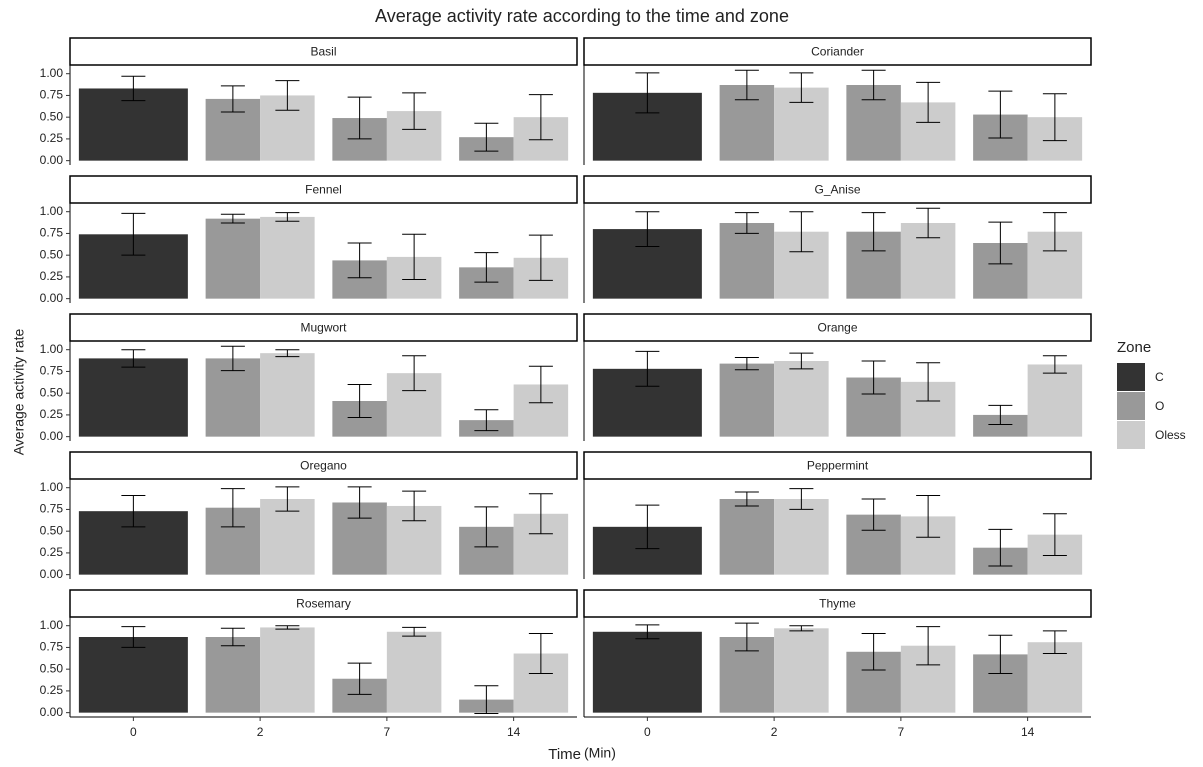 The image size is (1203, 767). Describe the element at coordinates (1170, 435) in the screenshot. I see `legend-label: Oless` at that location.